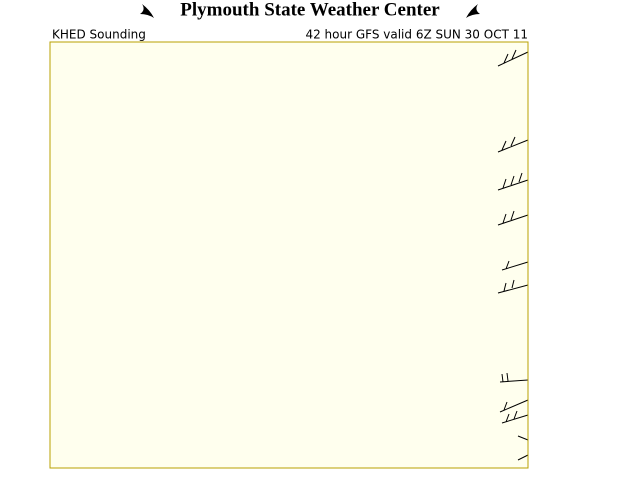  I want to click on logo-swoosh-right, so click(473, 11).